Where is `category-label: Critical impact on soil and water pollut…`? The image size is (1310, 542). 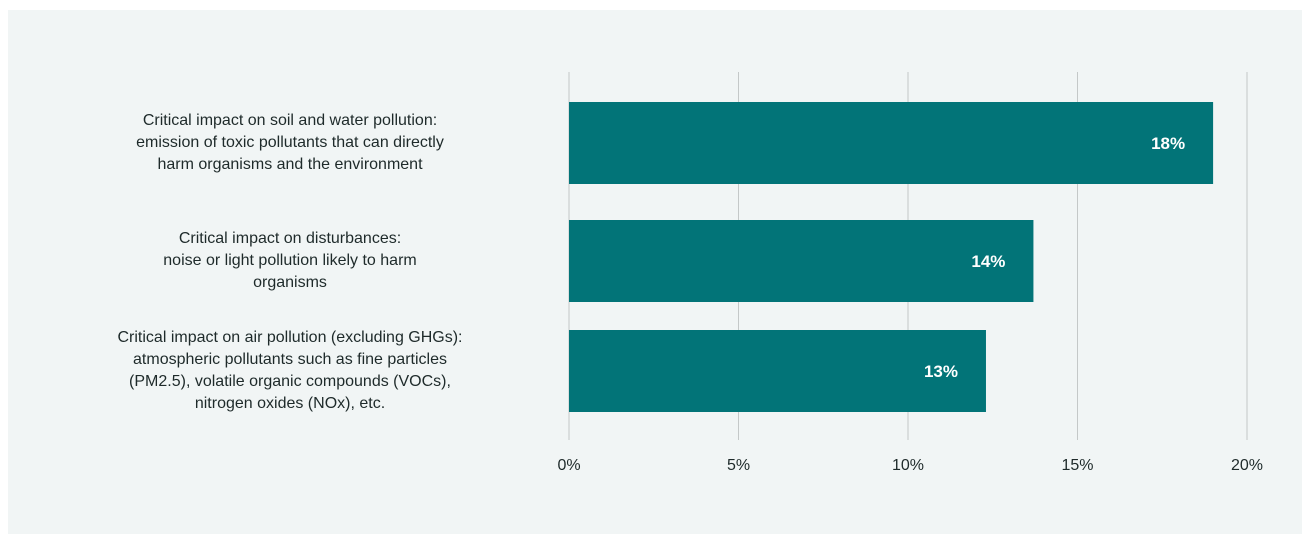 category-label: Critical impact on soil and water pollut… is located at coordinates (290, 142).